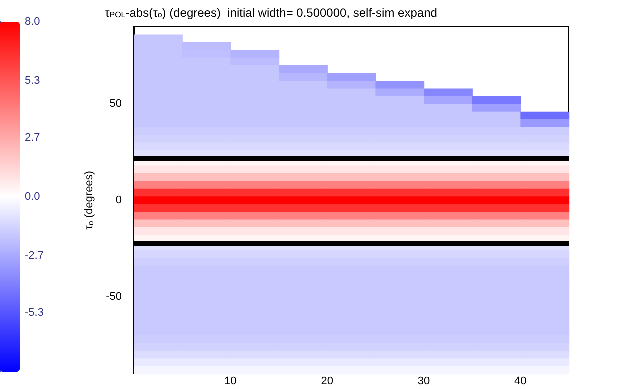  I want to click on color-bar-label: -5.3, so click(34, 312).